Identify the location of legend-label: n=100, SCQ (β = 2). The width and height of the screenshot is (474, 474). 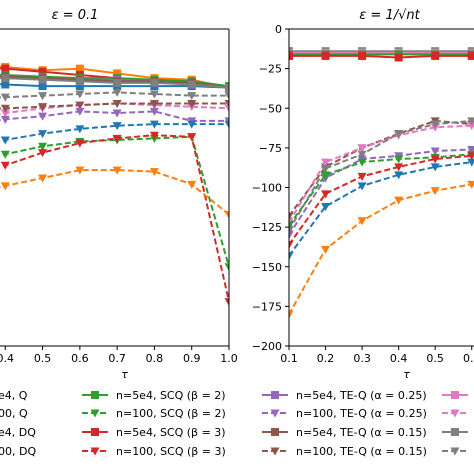
(171, 413).